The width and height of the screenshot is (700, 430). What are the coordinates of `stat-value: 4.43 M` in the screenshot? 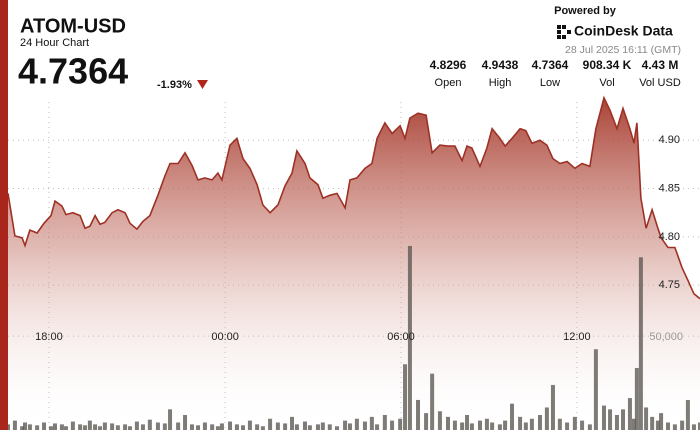 It's located at (660, 65).